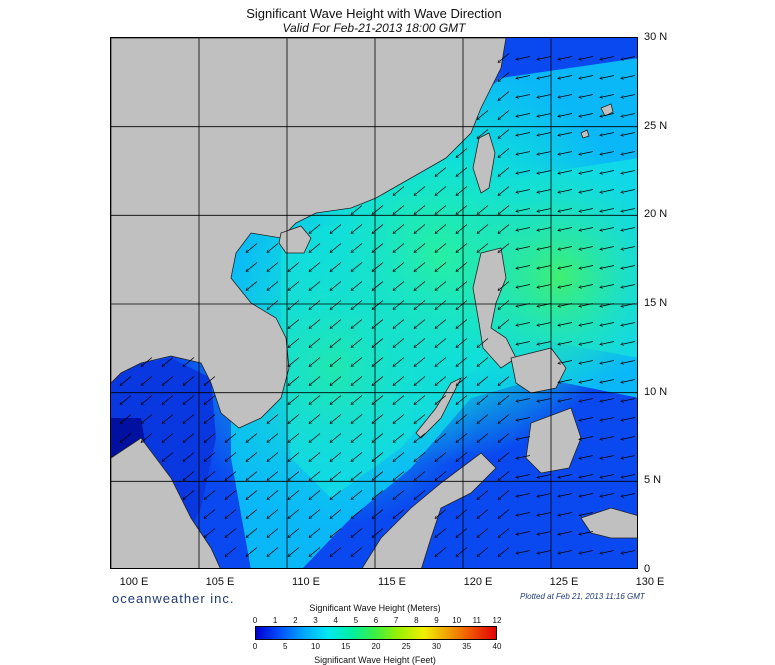  I want to click on legend-meters-tick: 6, so click(376, 620).